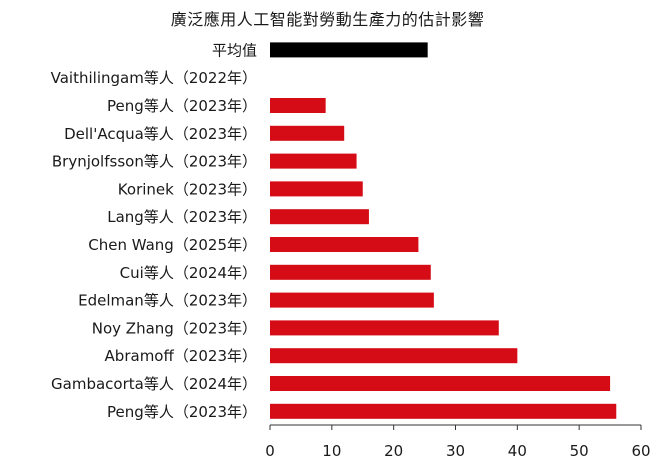 This screenshot has height=462, width=655. Describe the element at coordinates (154, 384) in the screenshot. I see `category-label: Gambacorta等人（2024年）` at that location.